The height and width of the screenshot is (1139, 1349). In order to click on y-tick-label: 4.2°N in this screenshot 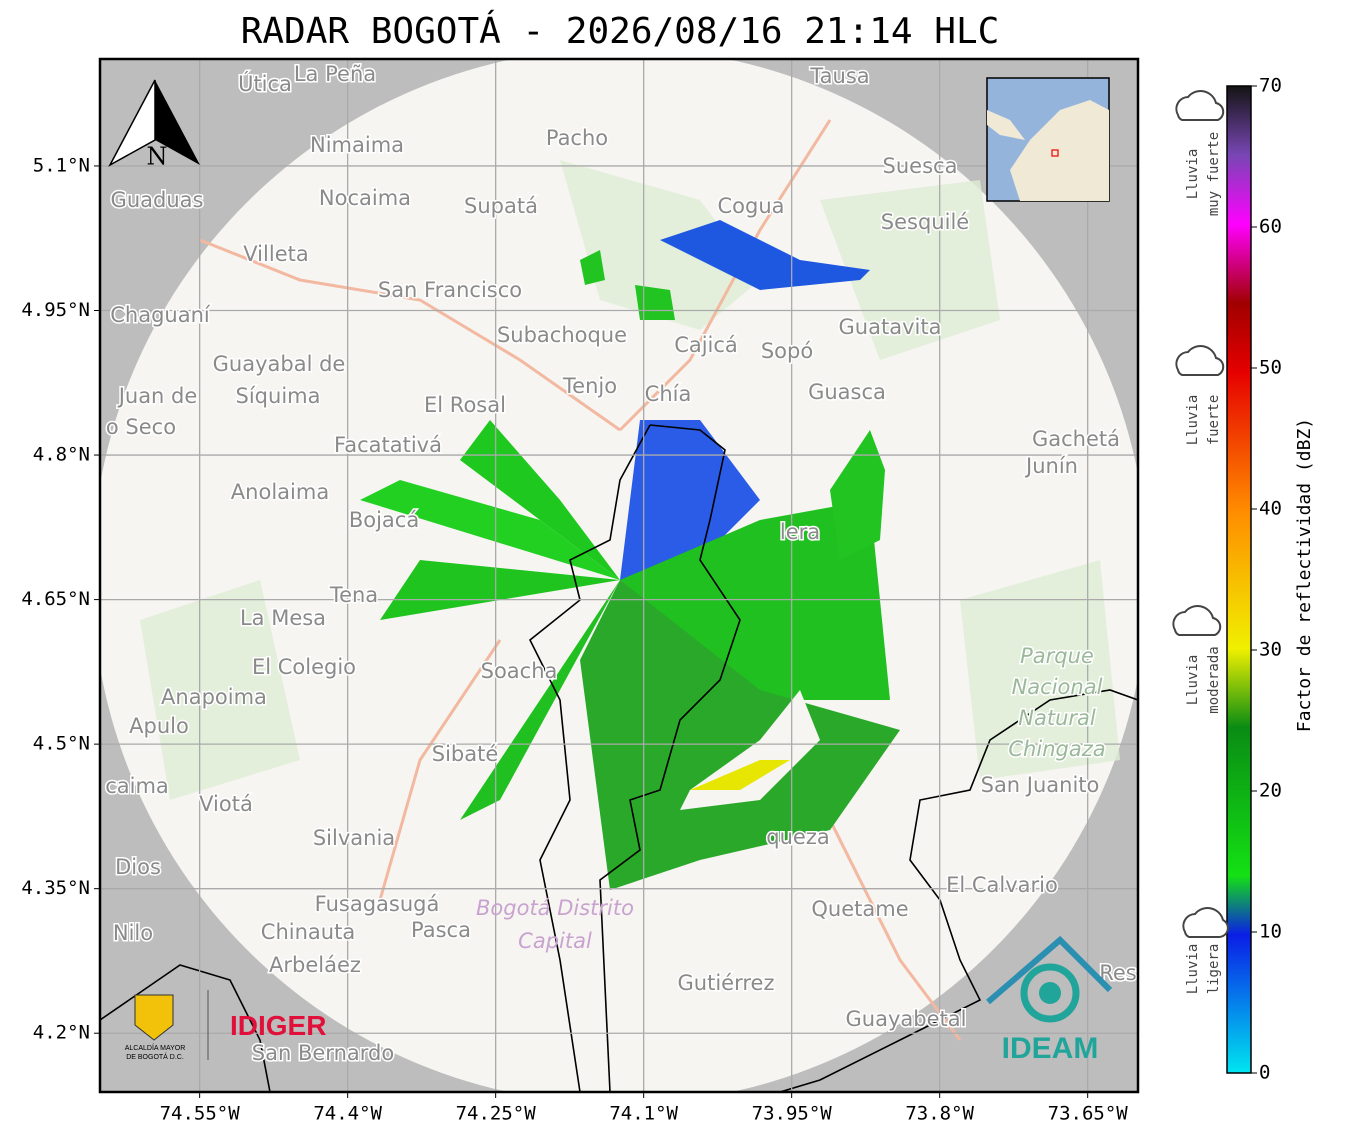, I will do `click(61, 1033)`.